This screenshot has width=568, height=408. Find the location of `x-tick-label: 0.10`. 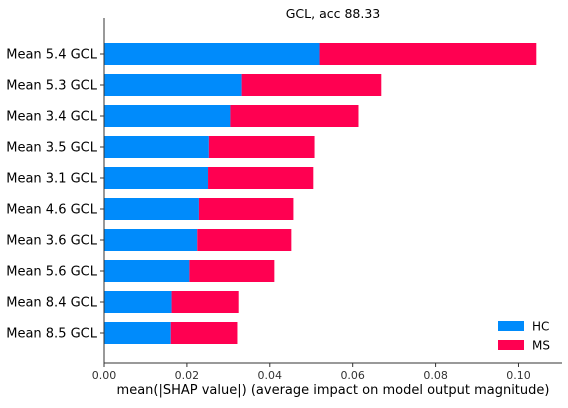

x-tick-label: 0.10 is located at coordinates (518, 375).